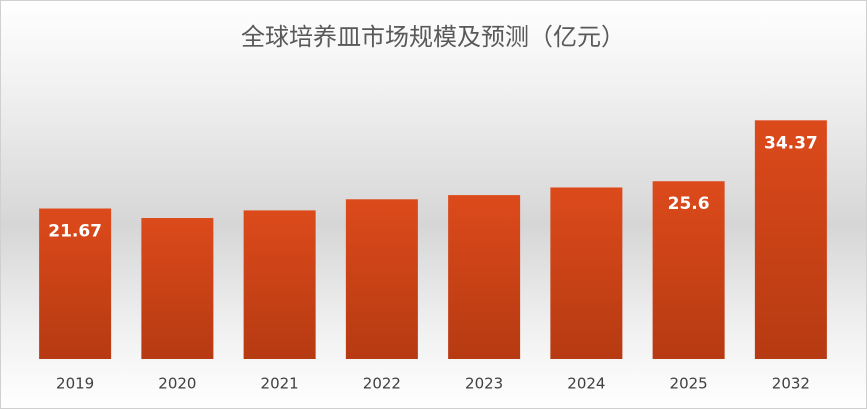 This screenshot has height=409, width=867. What do you see at coordinates (689, 204) in the screenshot?
I see `data-label: 25.6` at bounding box center [689, 204].